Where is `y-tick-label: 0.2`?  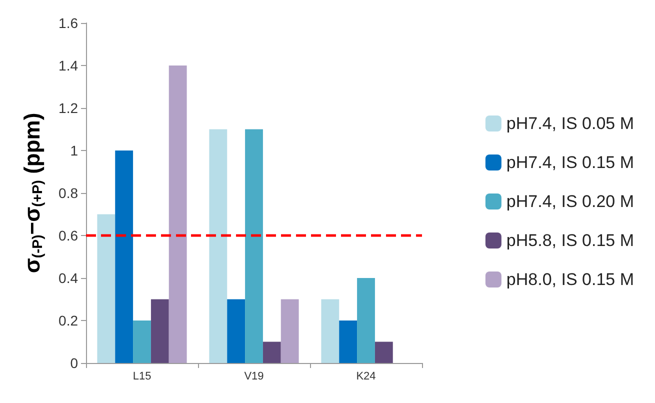 y-tick-label: 0.2 is located at coordinates (68, 320).